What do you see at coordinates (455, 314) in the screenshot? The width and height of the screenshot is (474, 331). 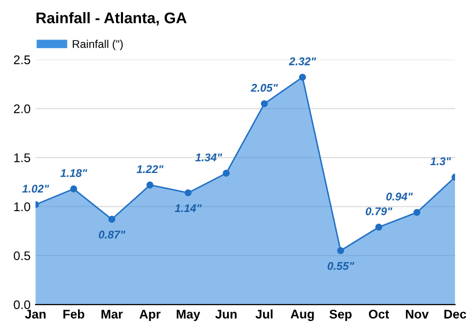 I see `x-tick-label: Dec` at bounding box center [455, 314].